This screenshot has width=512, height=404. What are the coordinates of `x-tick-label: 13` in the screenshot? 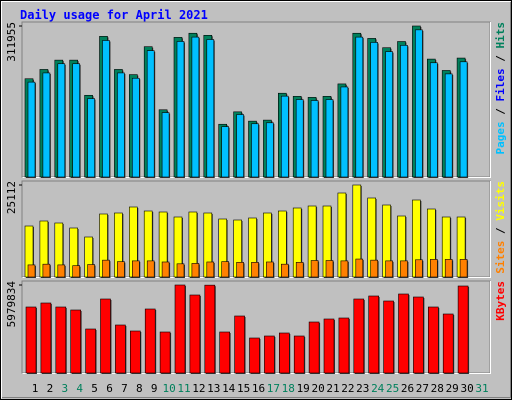 It's located at (213, 388).